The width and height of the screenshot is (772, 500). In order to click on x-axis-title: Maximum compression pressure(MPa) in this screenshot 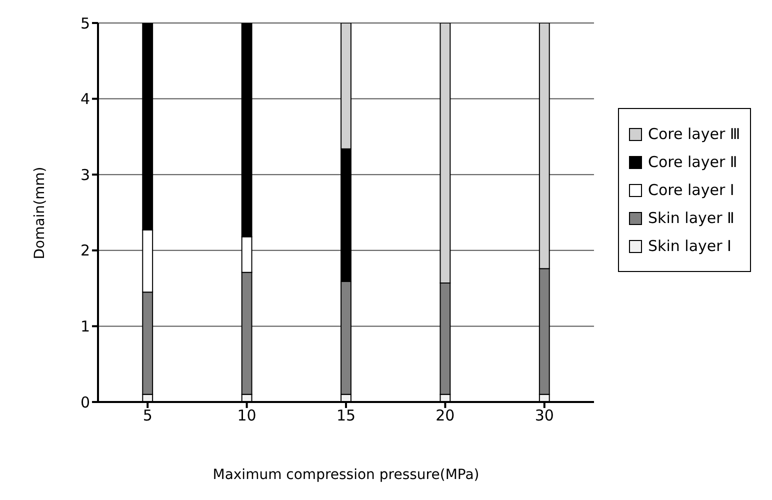, I will do `click(346, 475)`.